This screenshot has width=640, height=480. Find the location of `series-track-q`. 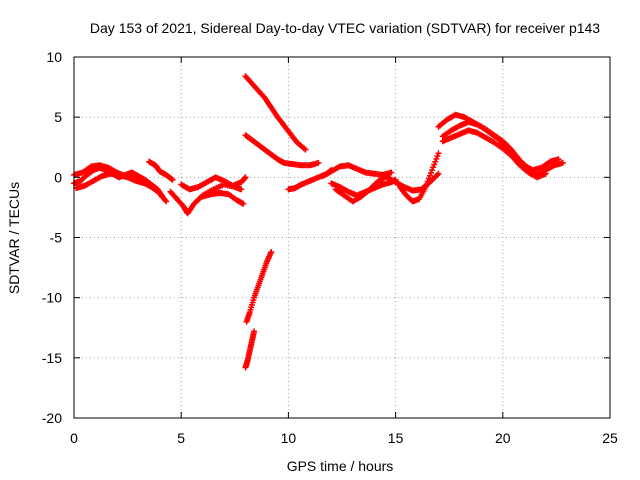

series-track-q is located at coordinates (419, 177).